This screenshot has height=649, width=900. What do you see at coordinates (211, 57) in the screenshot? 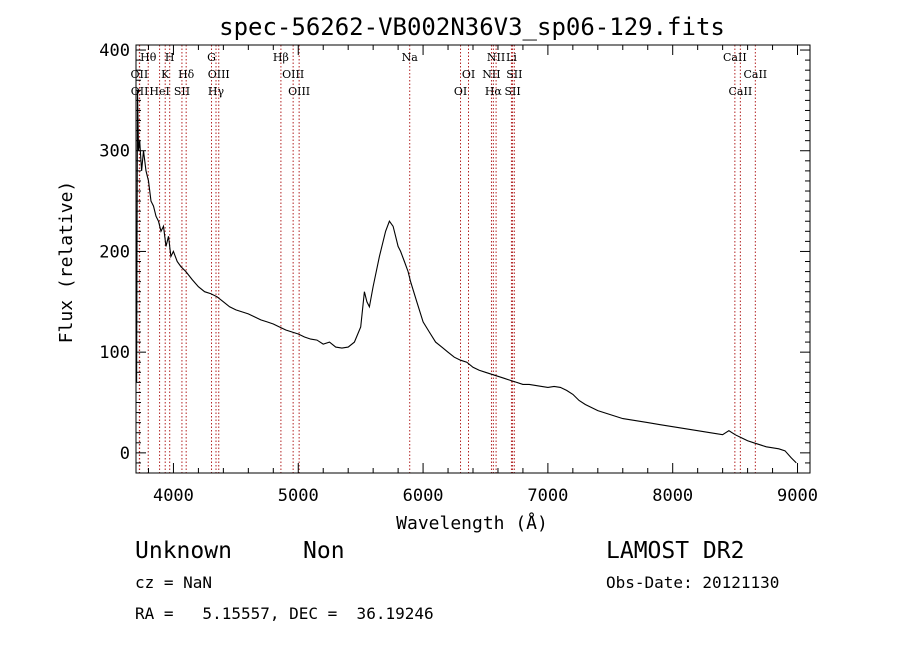
I see `line-label: G` at bounding box center [211, 57].